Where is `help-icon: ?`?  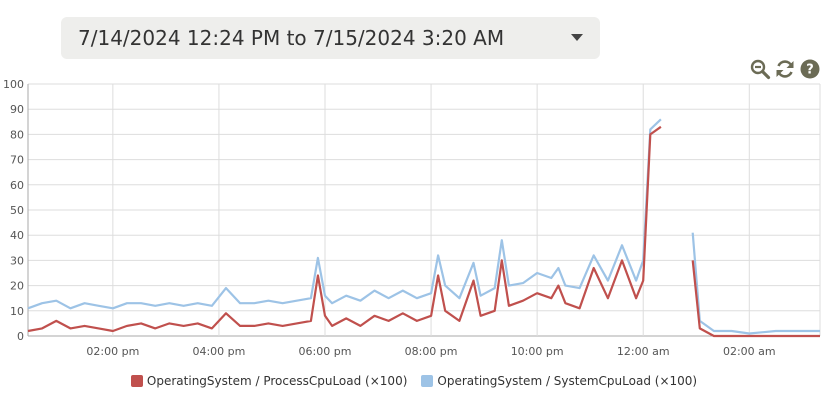 help-icon: ? is located at coordinates (810, 69).